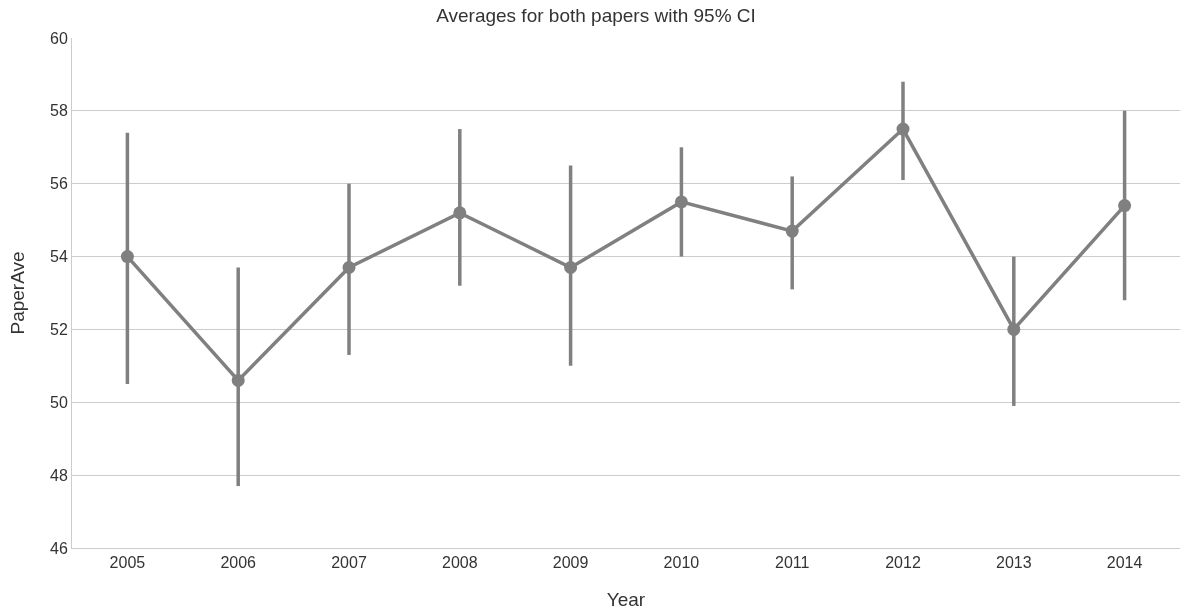  Describe the element at coordinates (596, 16) in the screenshot. I see `chart-title: Averages for both papers with 95% CI` at that location.